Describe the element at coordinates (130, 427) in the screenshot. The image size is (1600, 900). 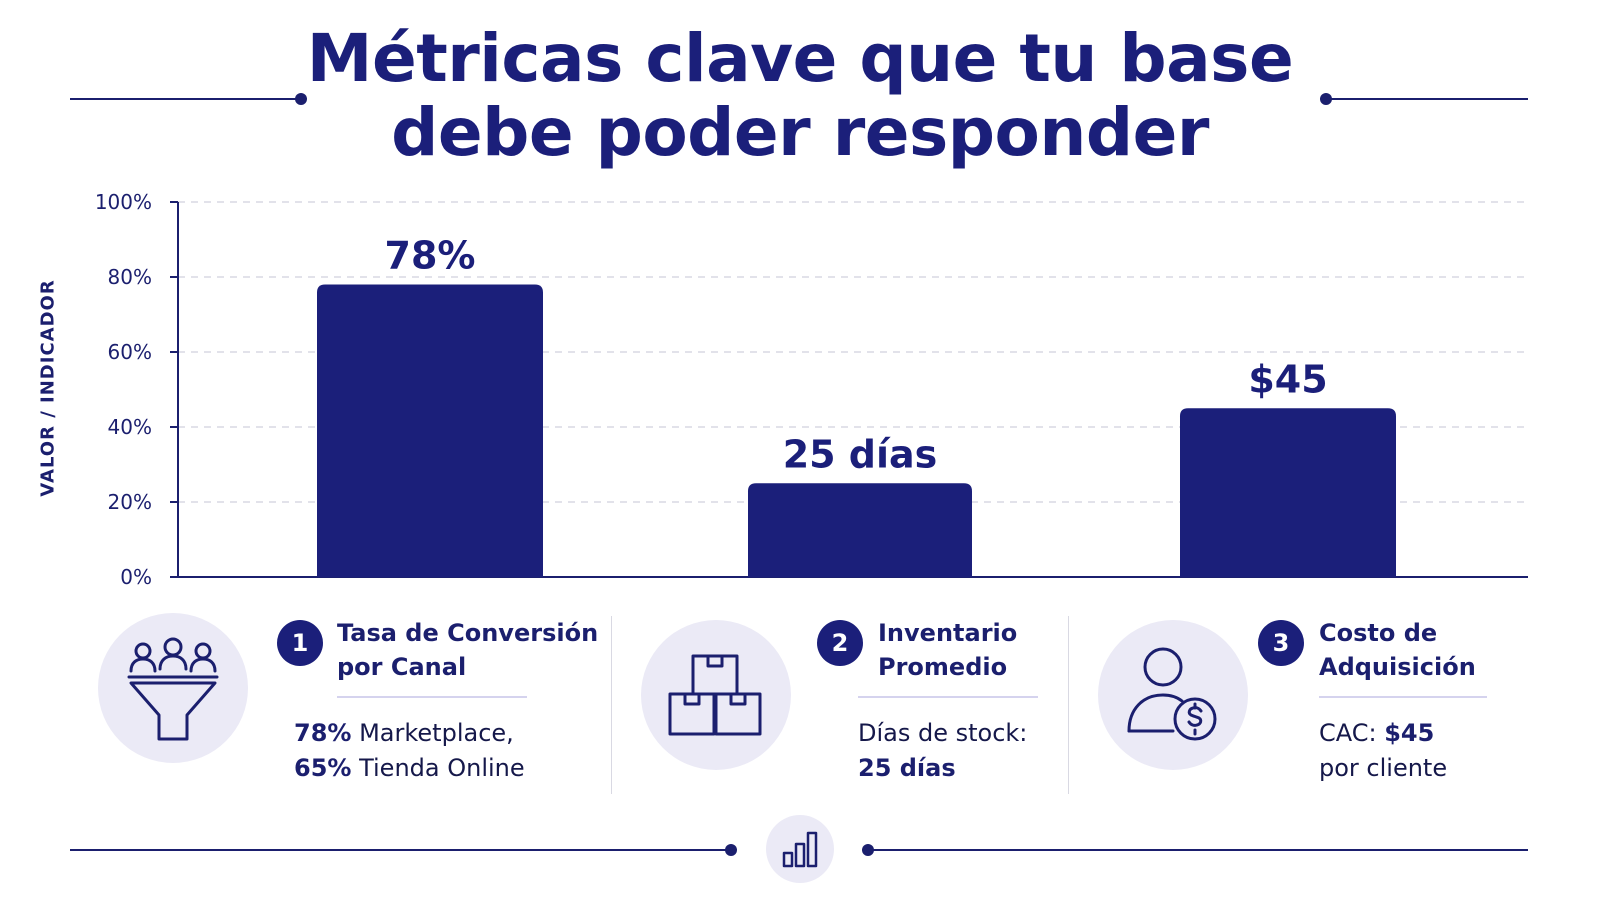
I see `y-tick-label: 40%` at that location.